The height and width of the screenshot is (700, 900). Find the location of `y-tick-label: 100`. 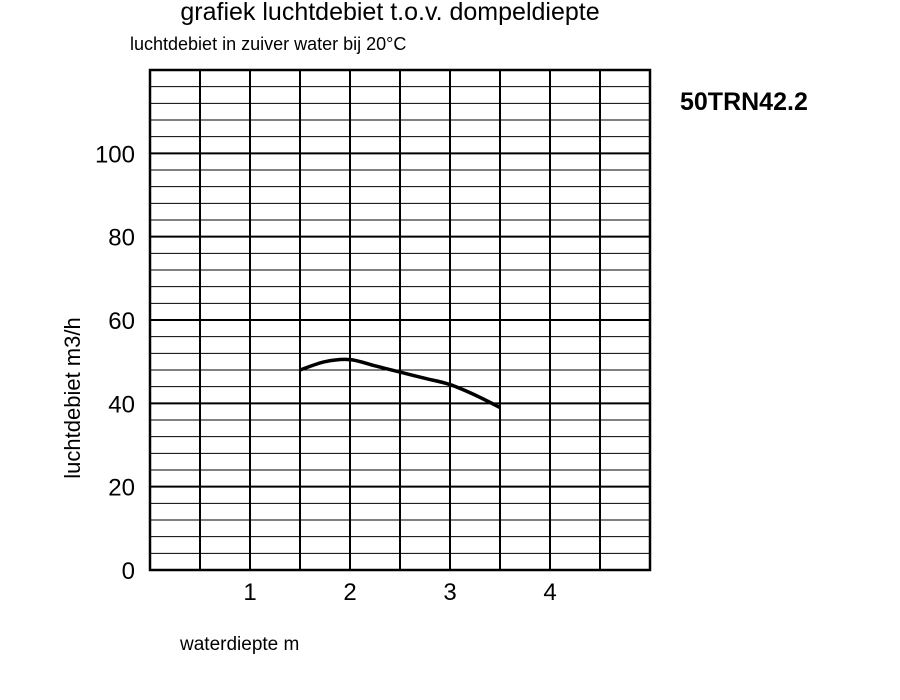

y-tick-label: 100 is located at coordinates (115, 154).